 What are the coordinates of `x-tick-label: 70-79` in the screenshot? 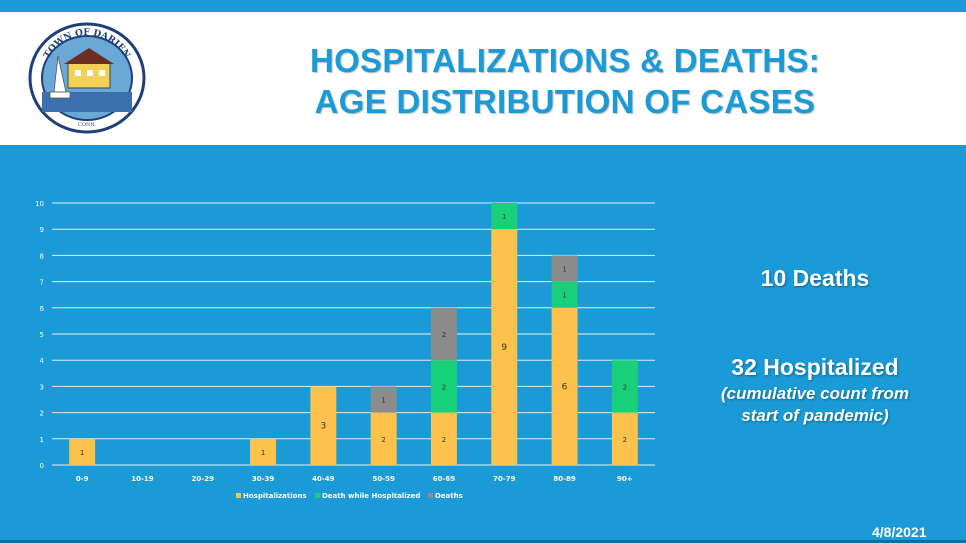 It's located at (504, 479).